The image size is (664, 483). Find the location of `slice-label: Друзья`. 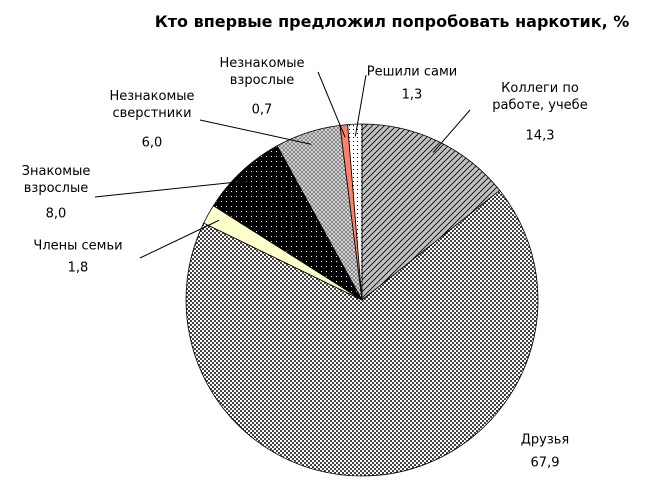

slice-label: Друзья is located at coordinates (545, 440).